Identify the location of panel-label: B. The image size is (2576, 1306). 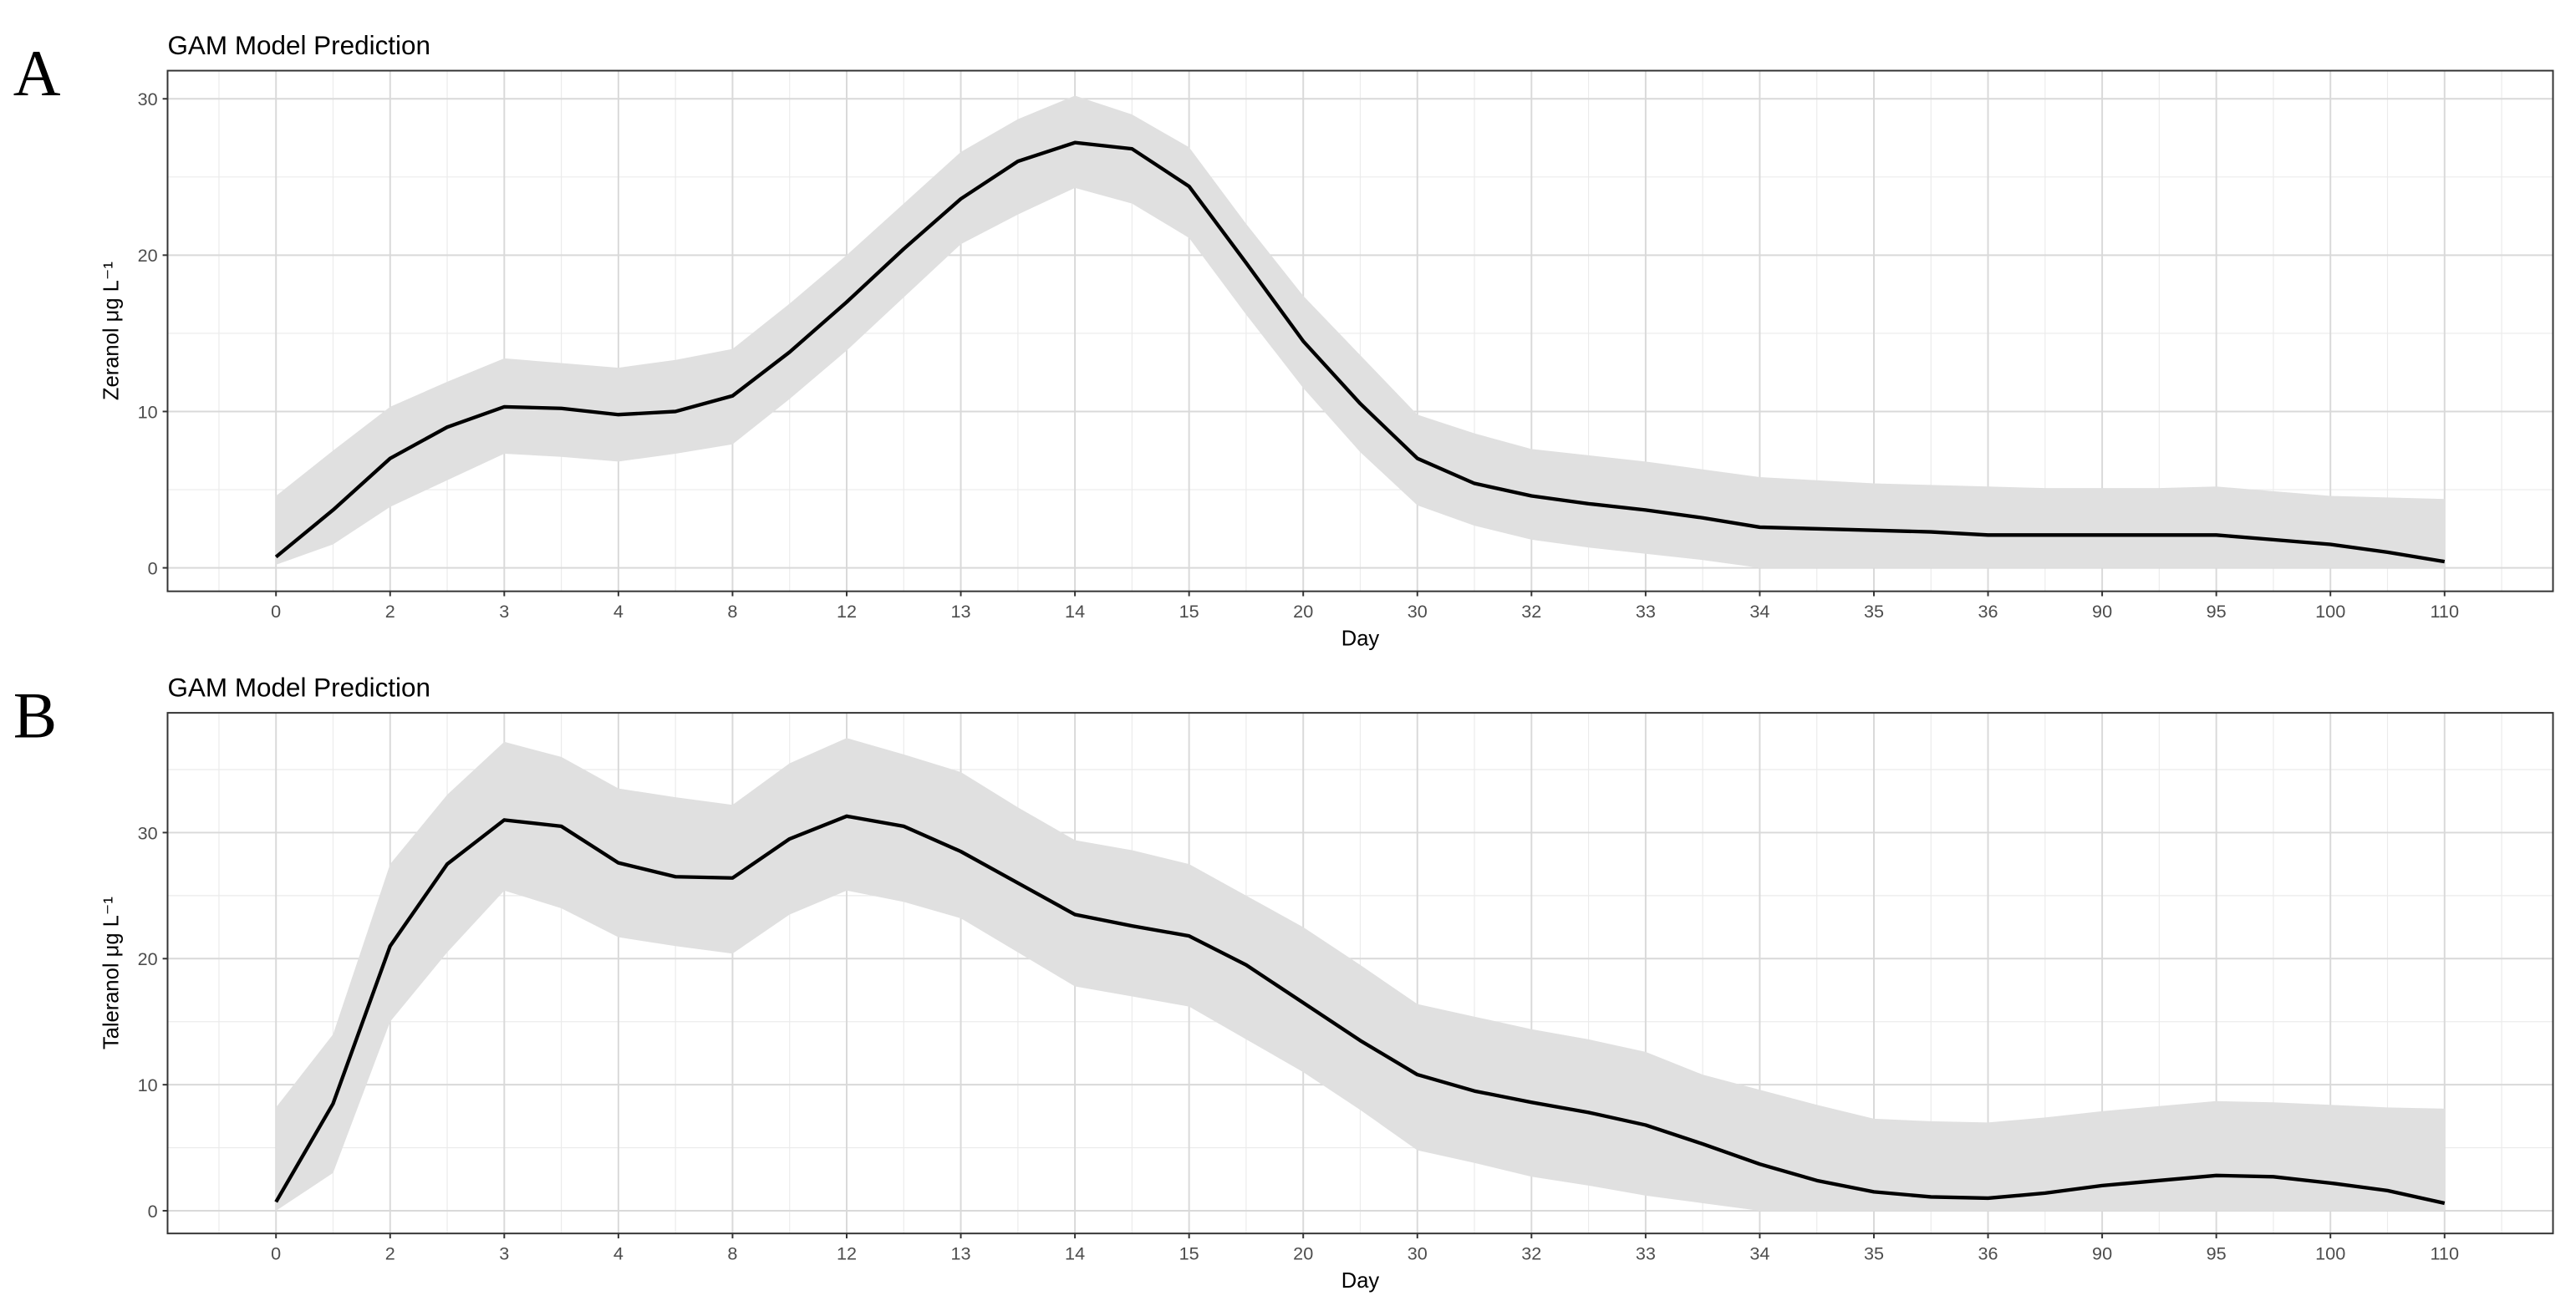
(35, 716).